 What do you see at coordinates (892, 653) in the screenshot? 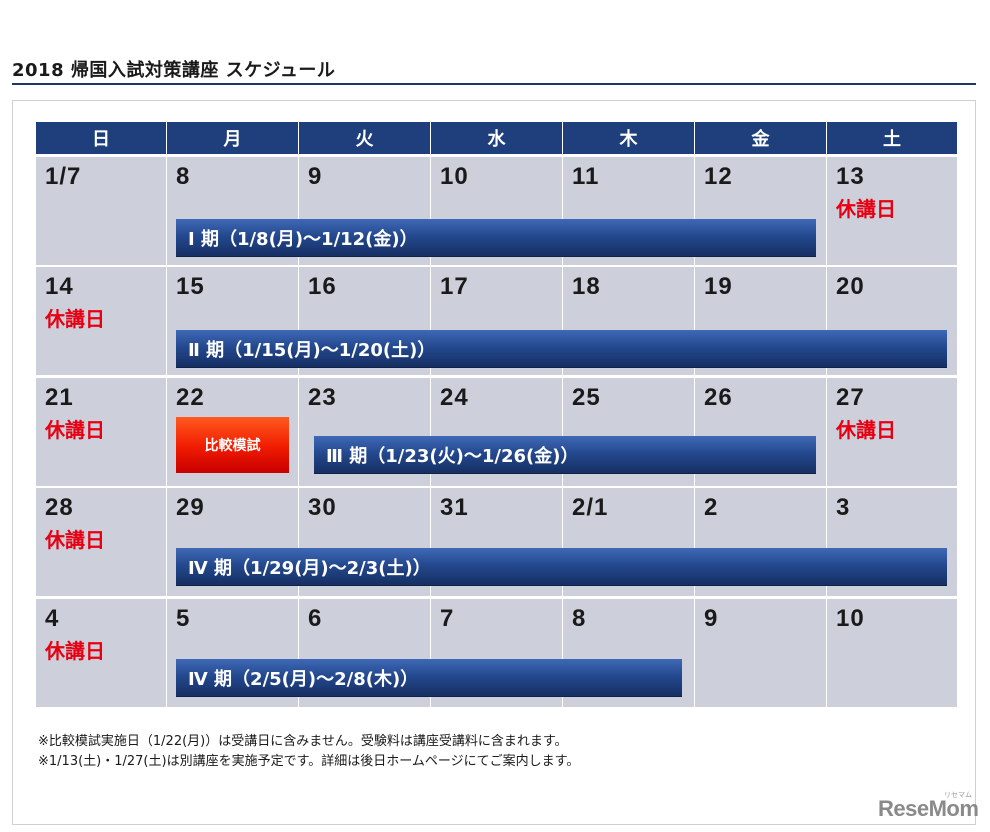
I see `calendar-day-cell: 10` at bounding box center [892, 653].